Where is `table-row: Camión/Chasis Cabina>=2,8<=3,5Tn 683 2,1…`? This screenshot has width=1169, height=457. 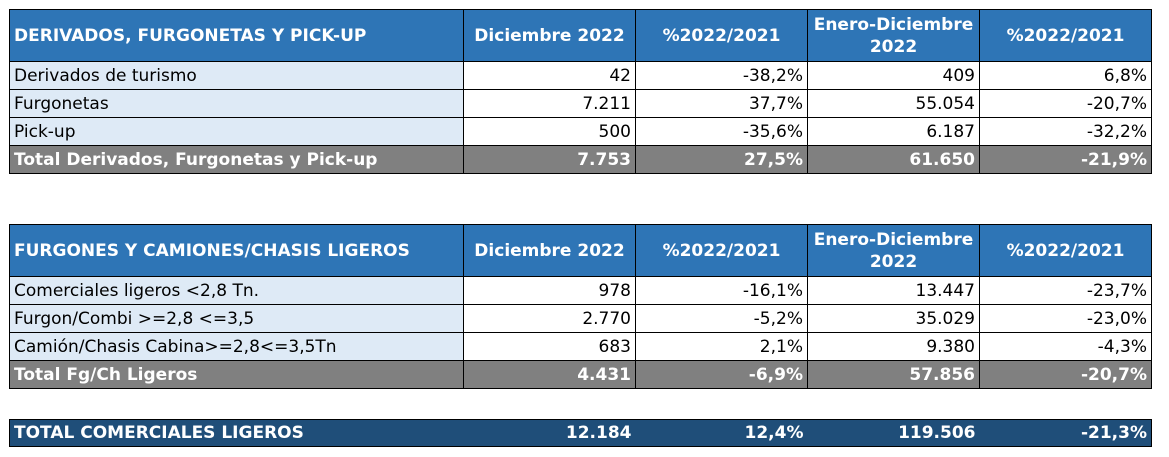
table-row: Camión/Chasis Cabina>=2,8<=3,5Tn 683 2,1… is located at coordinates (580, 346).